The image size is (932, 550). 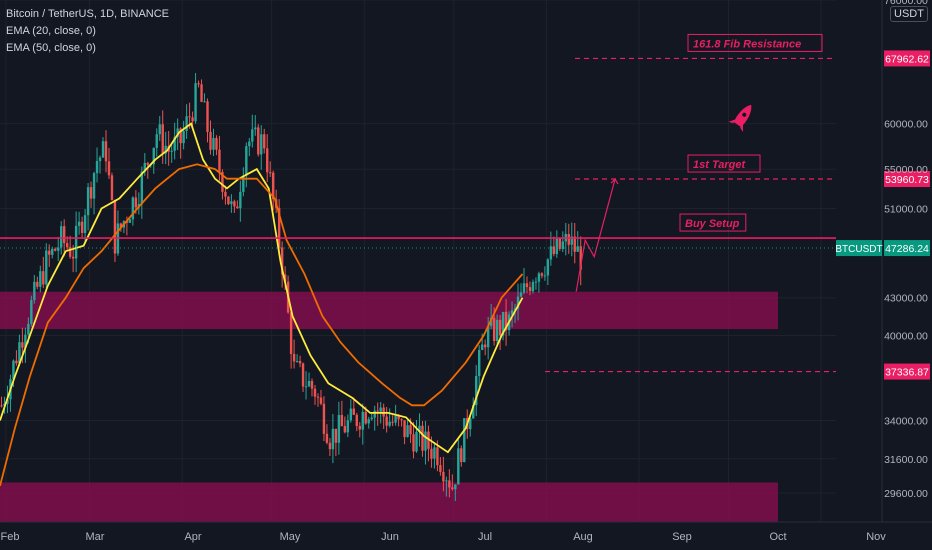 I want to click on time-tick-label: May, so click(x=290, y=537).